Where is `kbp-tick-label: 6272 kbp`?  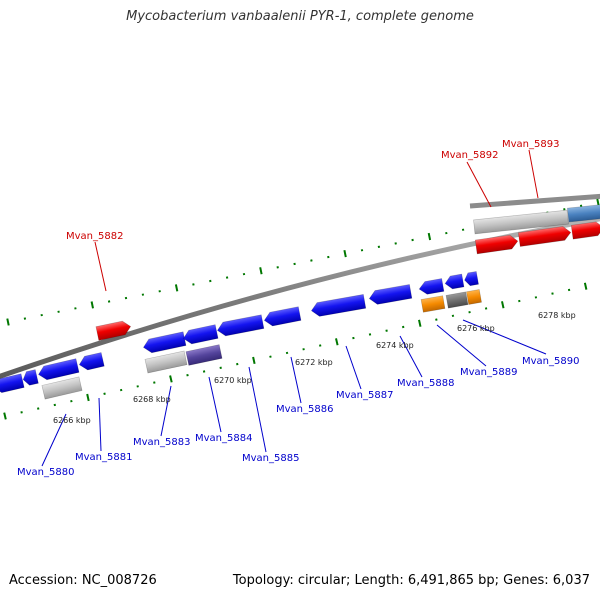
kbp-tick-label: 6272 kbp is located at coordinates (314, 362).